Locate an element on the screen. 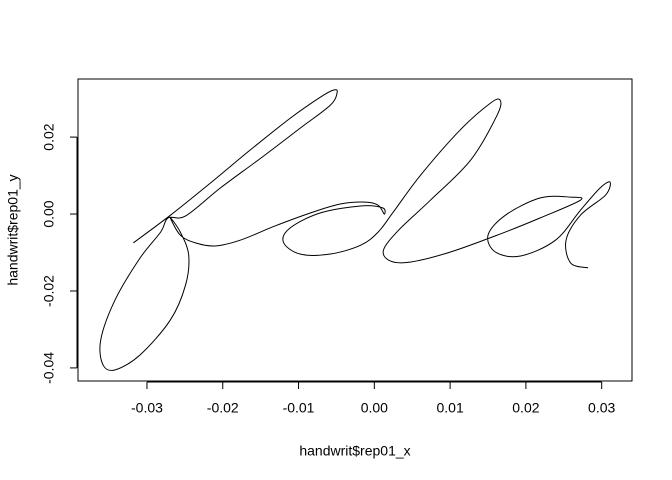 This screenshot has width=672, height=480. x-tick-label: 0.01 is located at coordinates (449, 408).